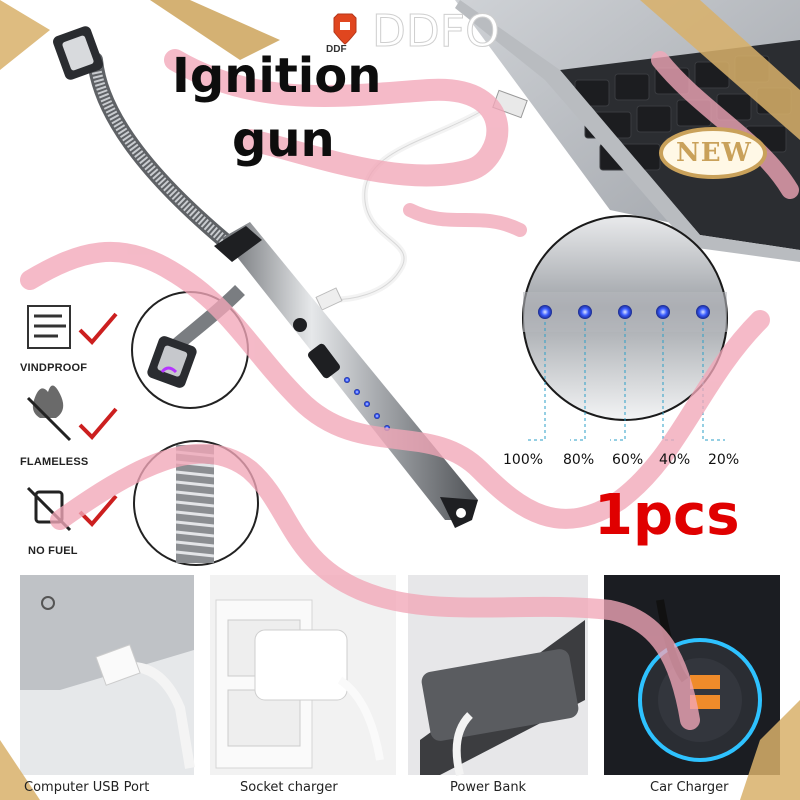 The image size is (800, 800). What do you see at coordinates (283, 140) in the screenshot?
I see `product-title-line2: gun` at bounding box center [283, 140].